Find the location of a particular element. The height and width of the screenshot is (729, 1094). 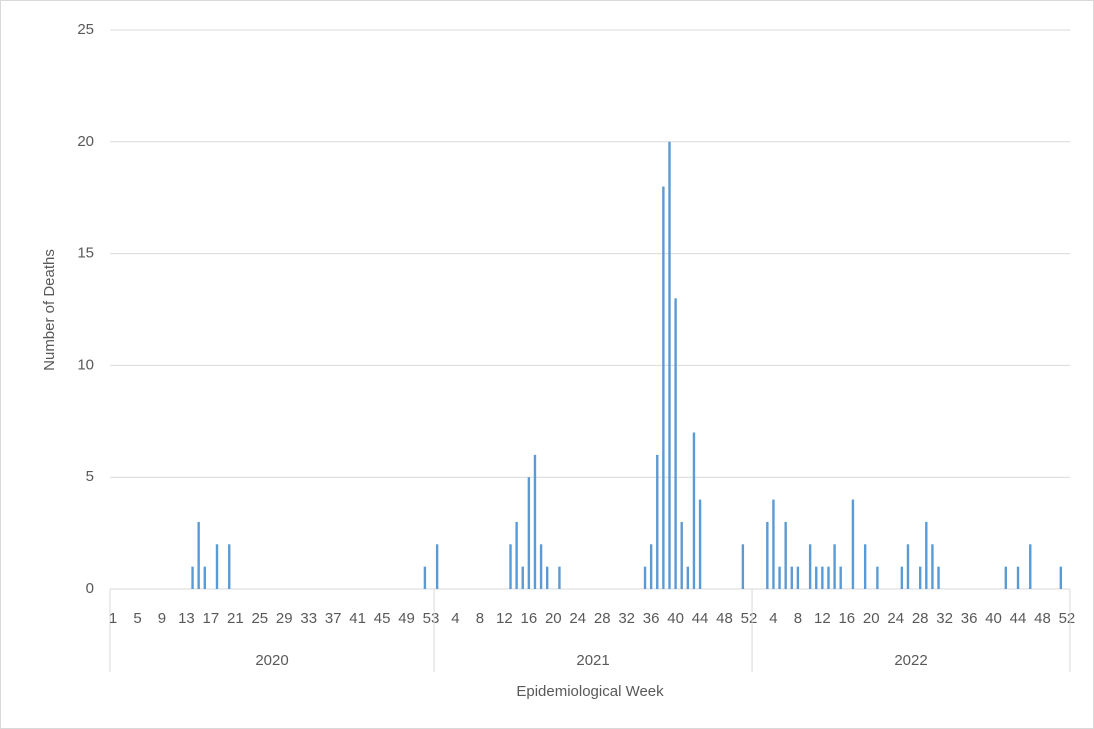

x-tick-label: 9 is located at coordinates (162, 618).